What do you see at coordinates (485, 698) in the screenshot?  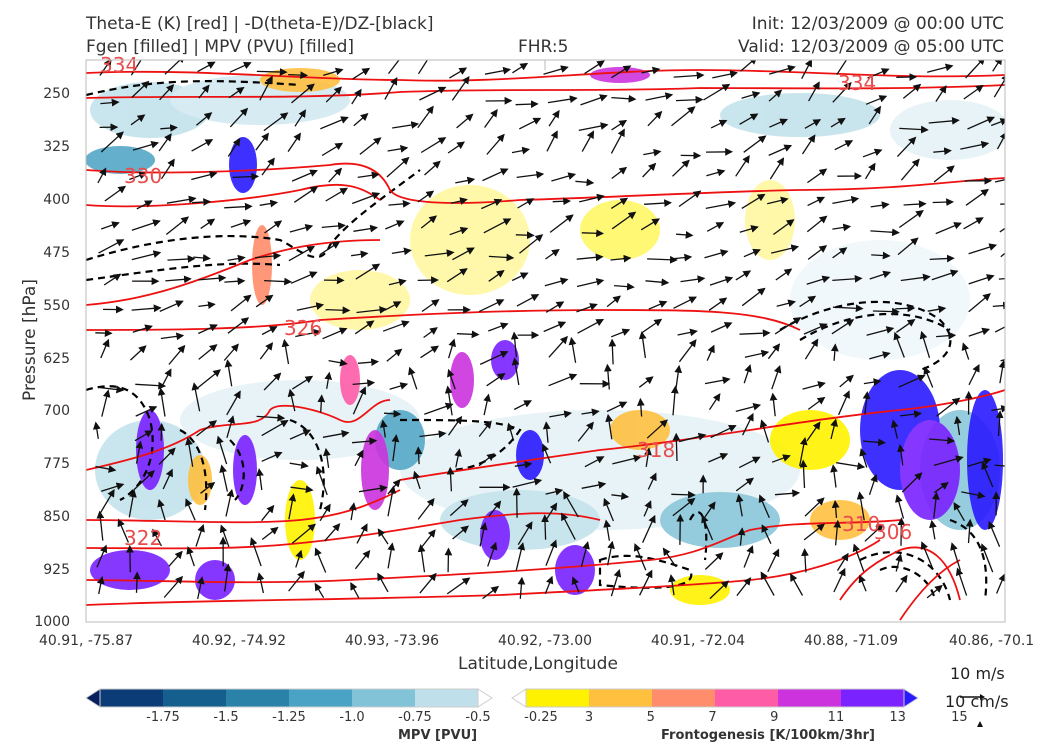 I see `colorbar-extend-max` at bounding box center [485, 698].